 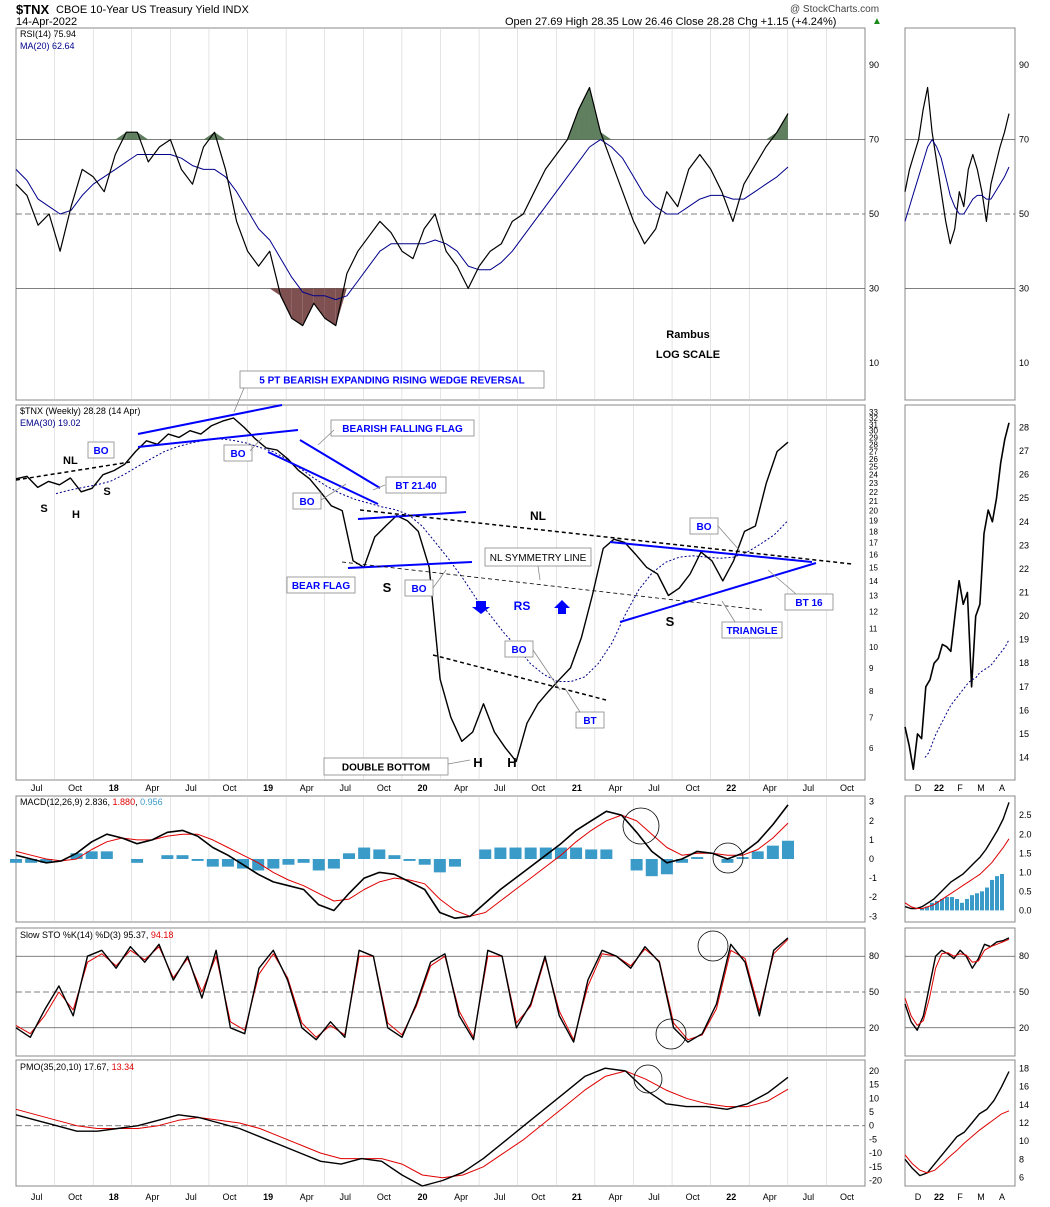 I want to click on rsi-tick-label: 50, so click(x=874, y=214).